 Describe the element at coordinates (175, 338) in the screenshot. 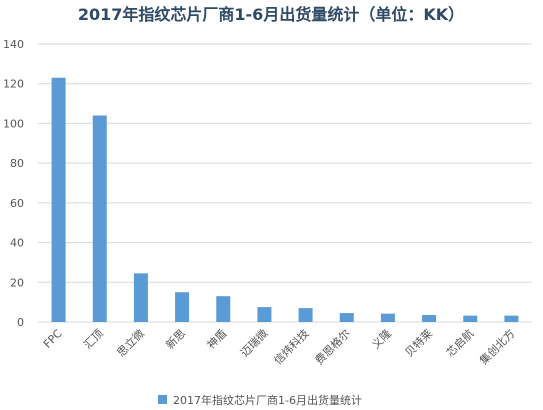

I see `x-tick-label: 新思` at that location.